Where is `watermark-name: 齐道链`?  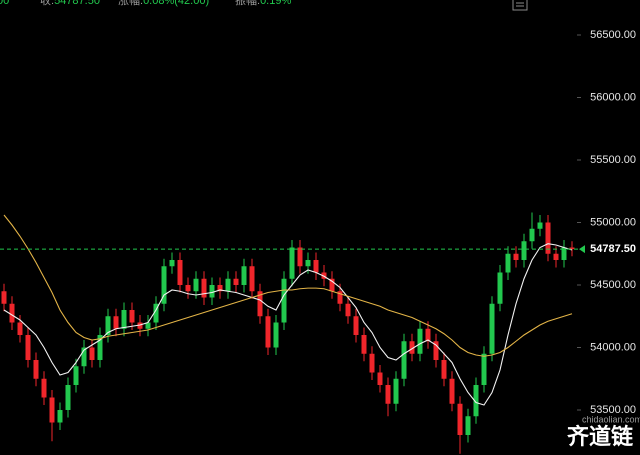 watermark-name: 齐道链 is located at coordinates (600, 436).